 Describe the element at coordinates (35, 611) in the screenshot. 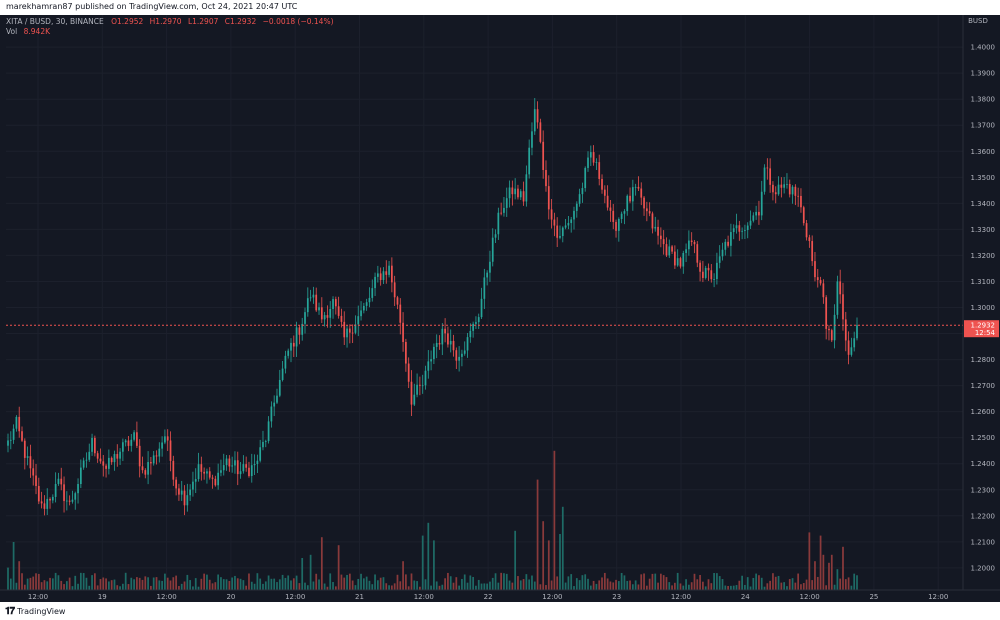

I see `tradingview-logo: 𝟏𝟕 TradingView` at that location.